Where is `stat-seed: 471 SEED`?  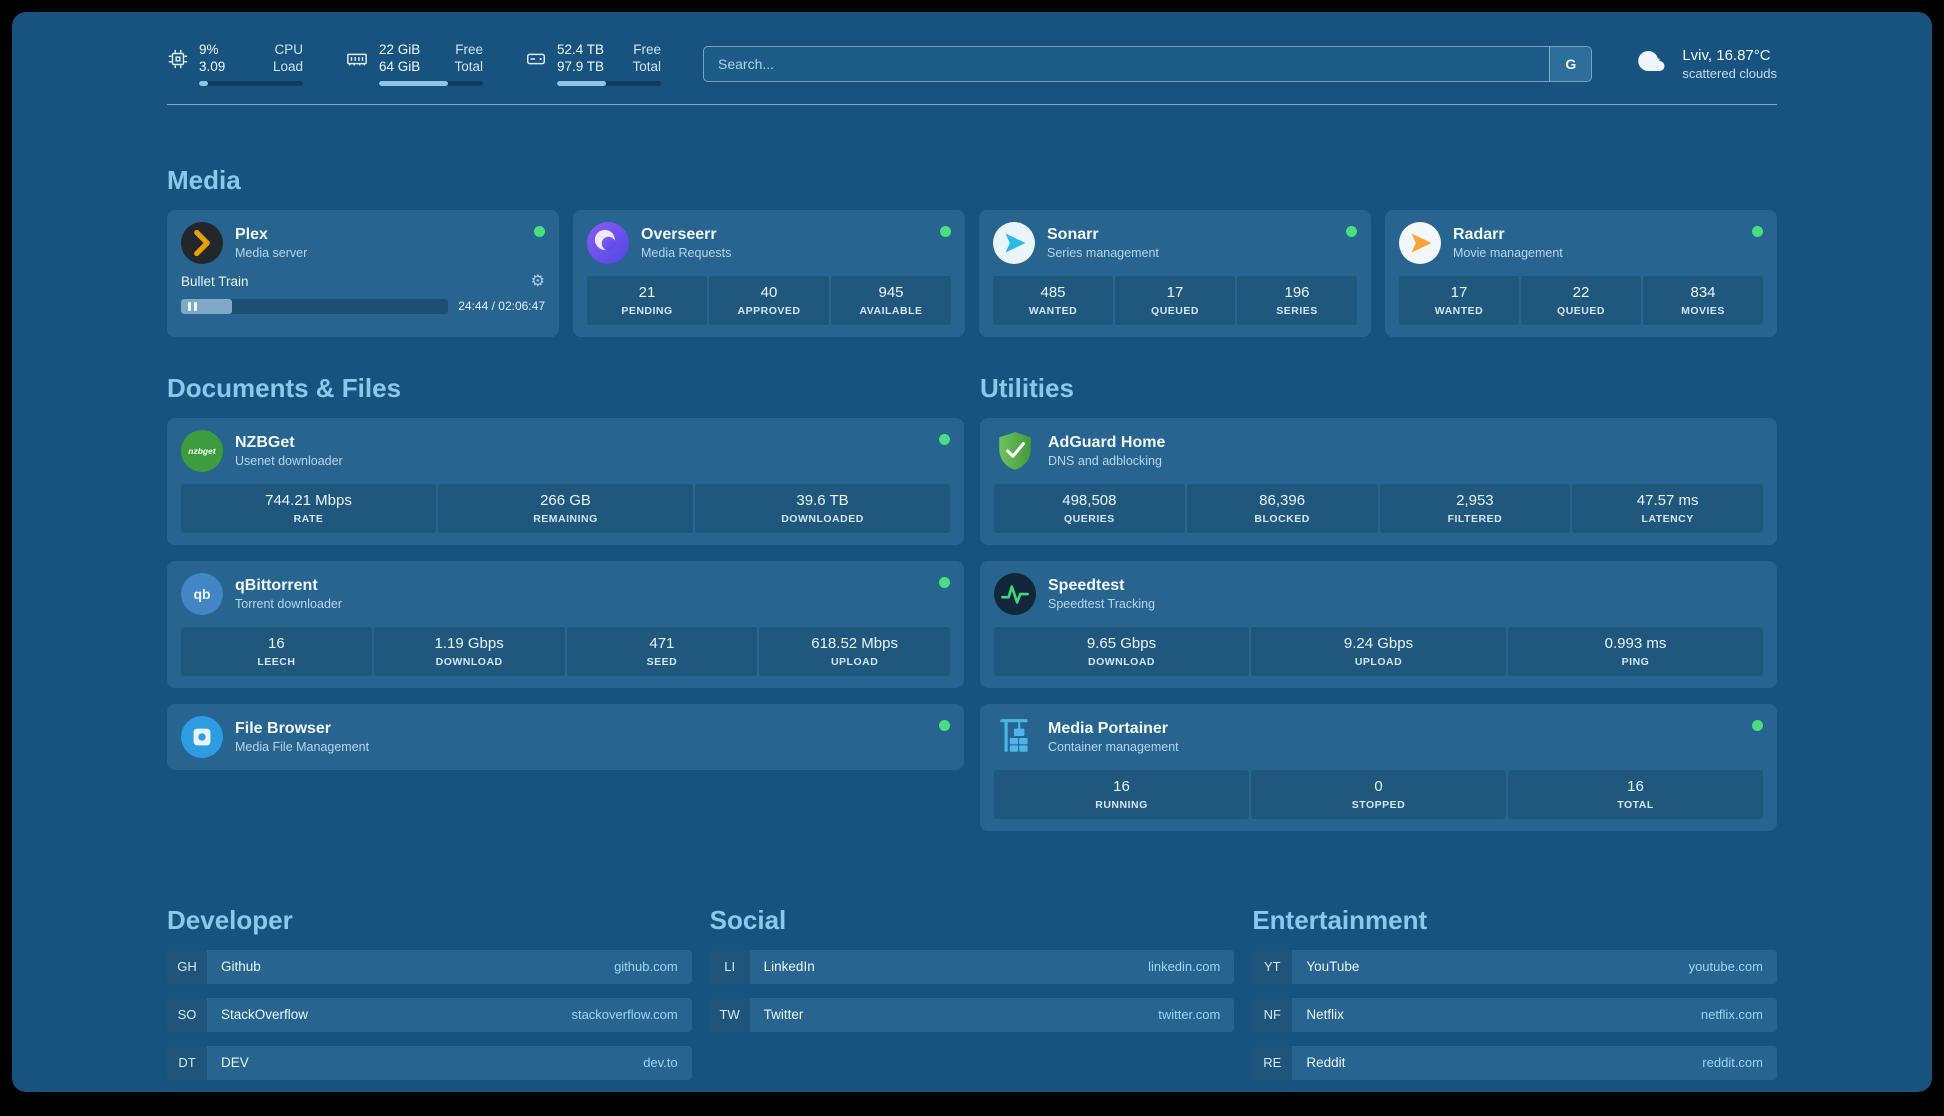 stat-seed: 471 SEED is located at coordinates (662, 651).